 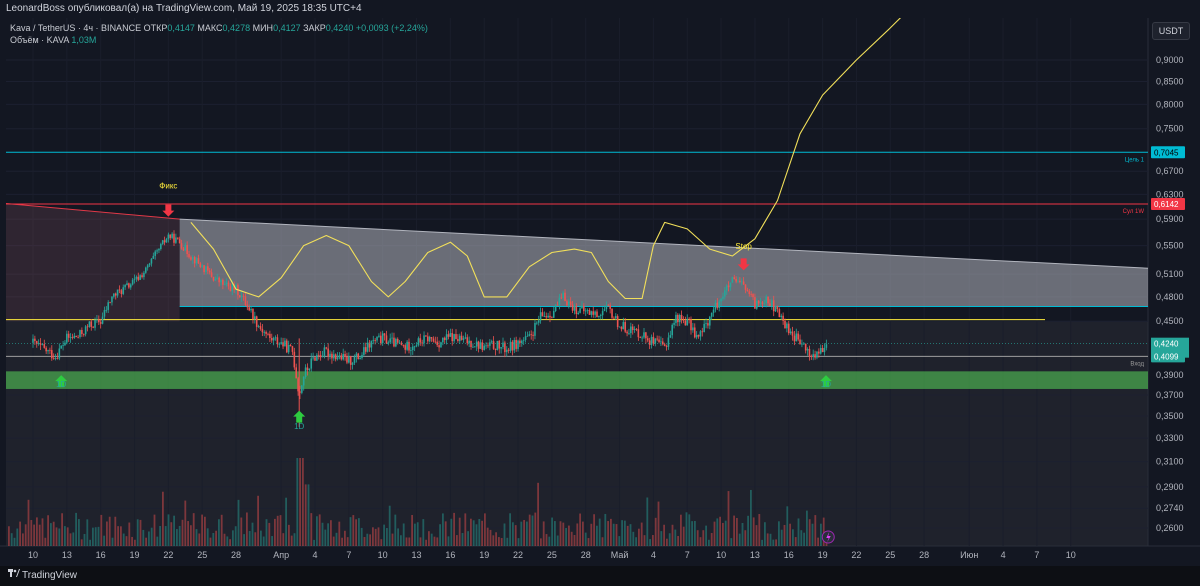 I want to click on footer-brand: TradingView, so click(x=50, y=575).